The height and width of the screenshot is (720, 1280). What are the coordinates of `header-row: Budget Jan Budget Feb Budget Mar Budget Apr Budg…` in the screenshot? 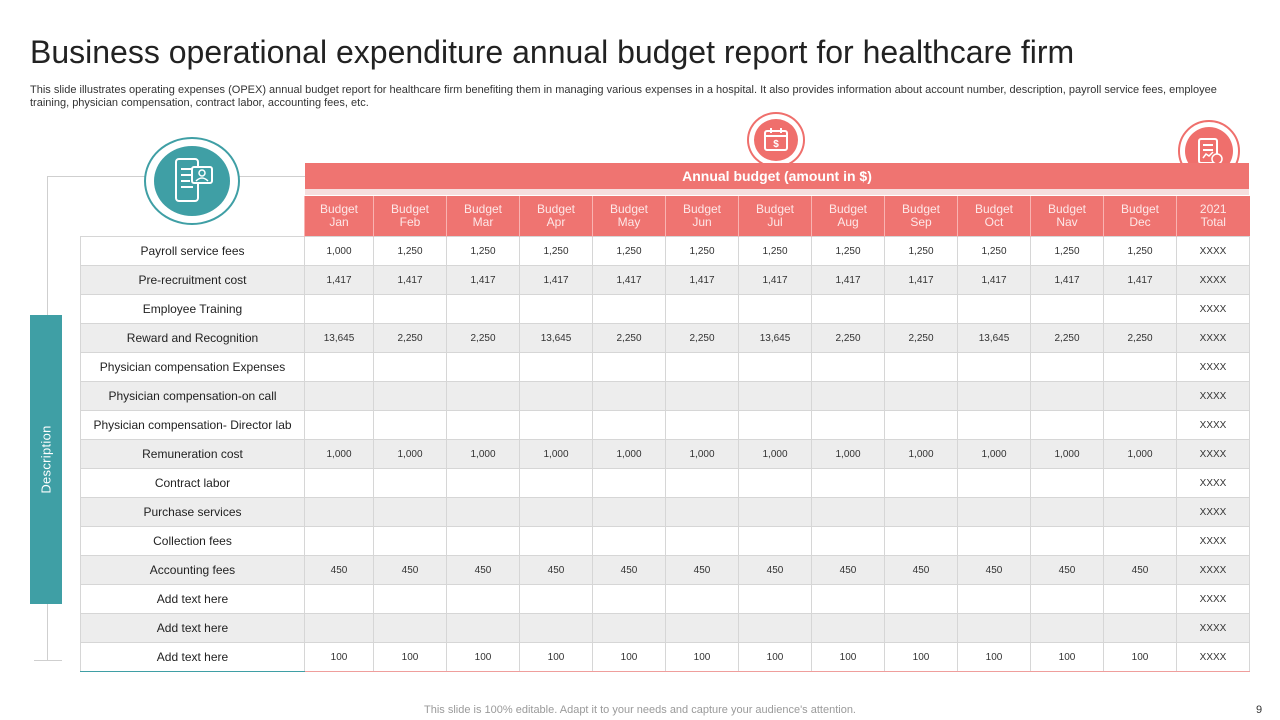 It's located at (665, 216).